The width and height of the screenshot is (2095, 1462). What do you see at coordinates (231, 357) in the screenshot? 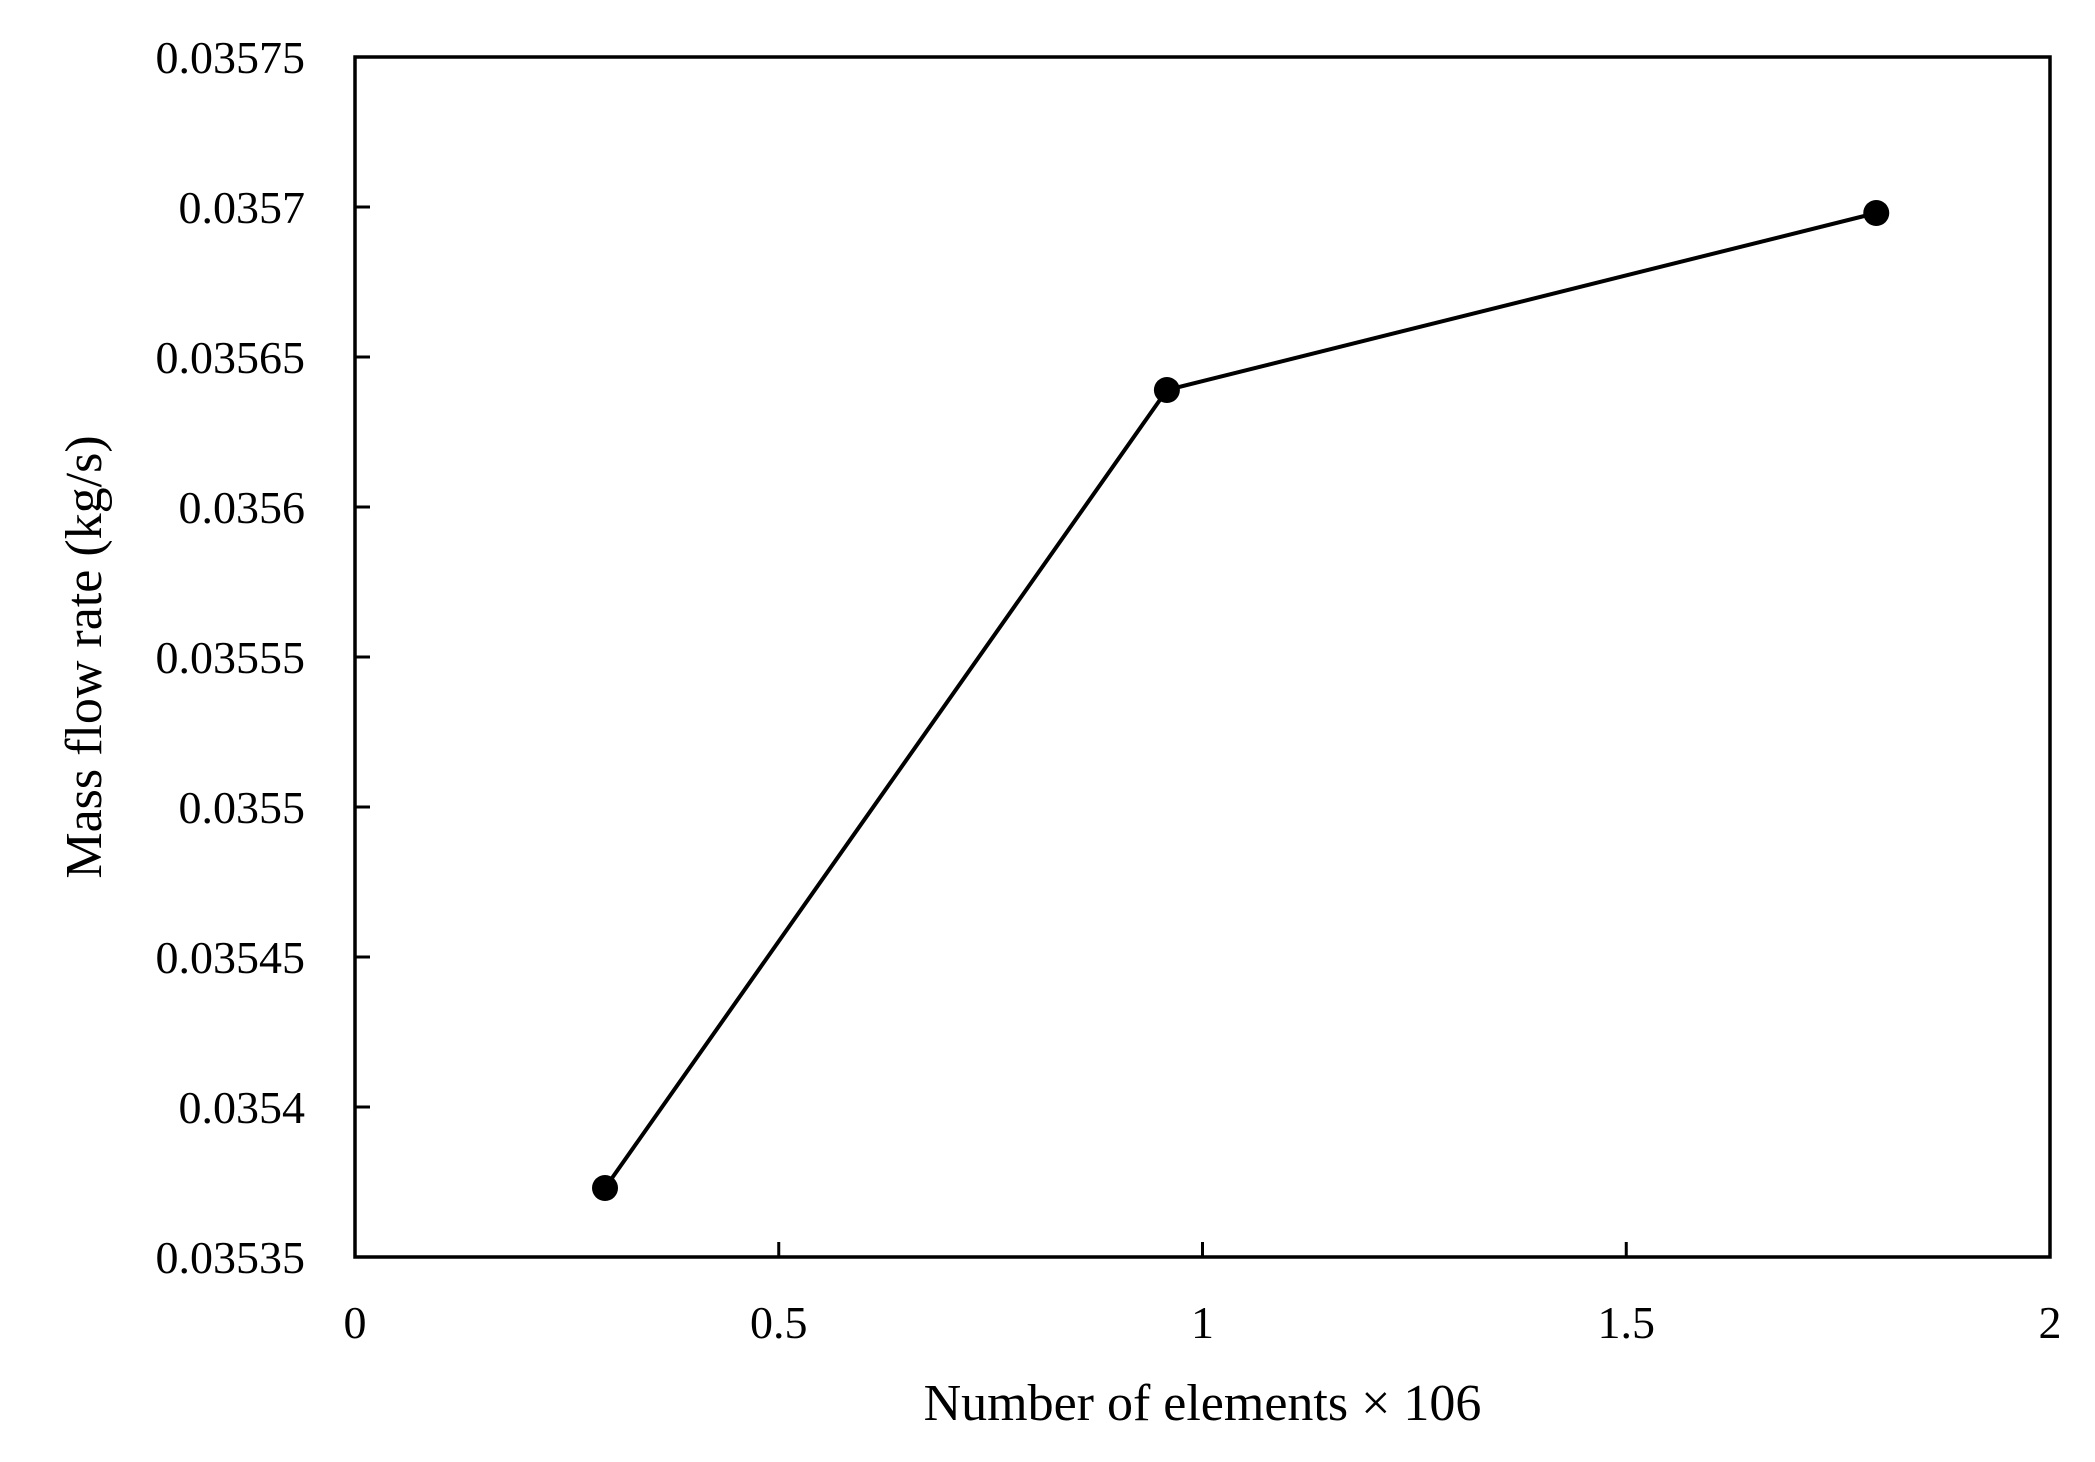
I see `y-tick-label: 0.03565` at bounding box center [231, 357].